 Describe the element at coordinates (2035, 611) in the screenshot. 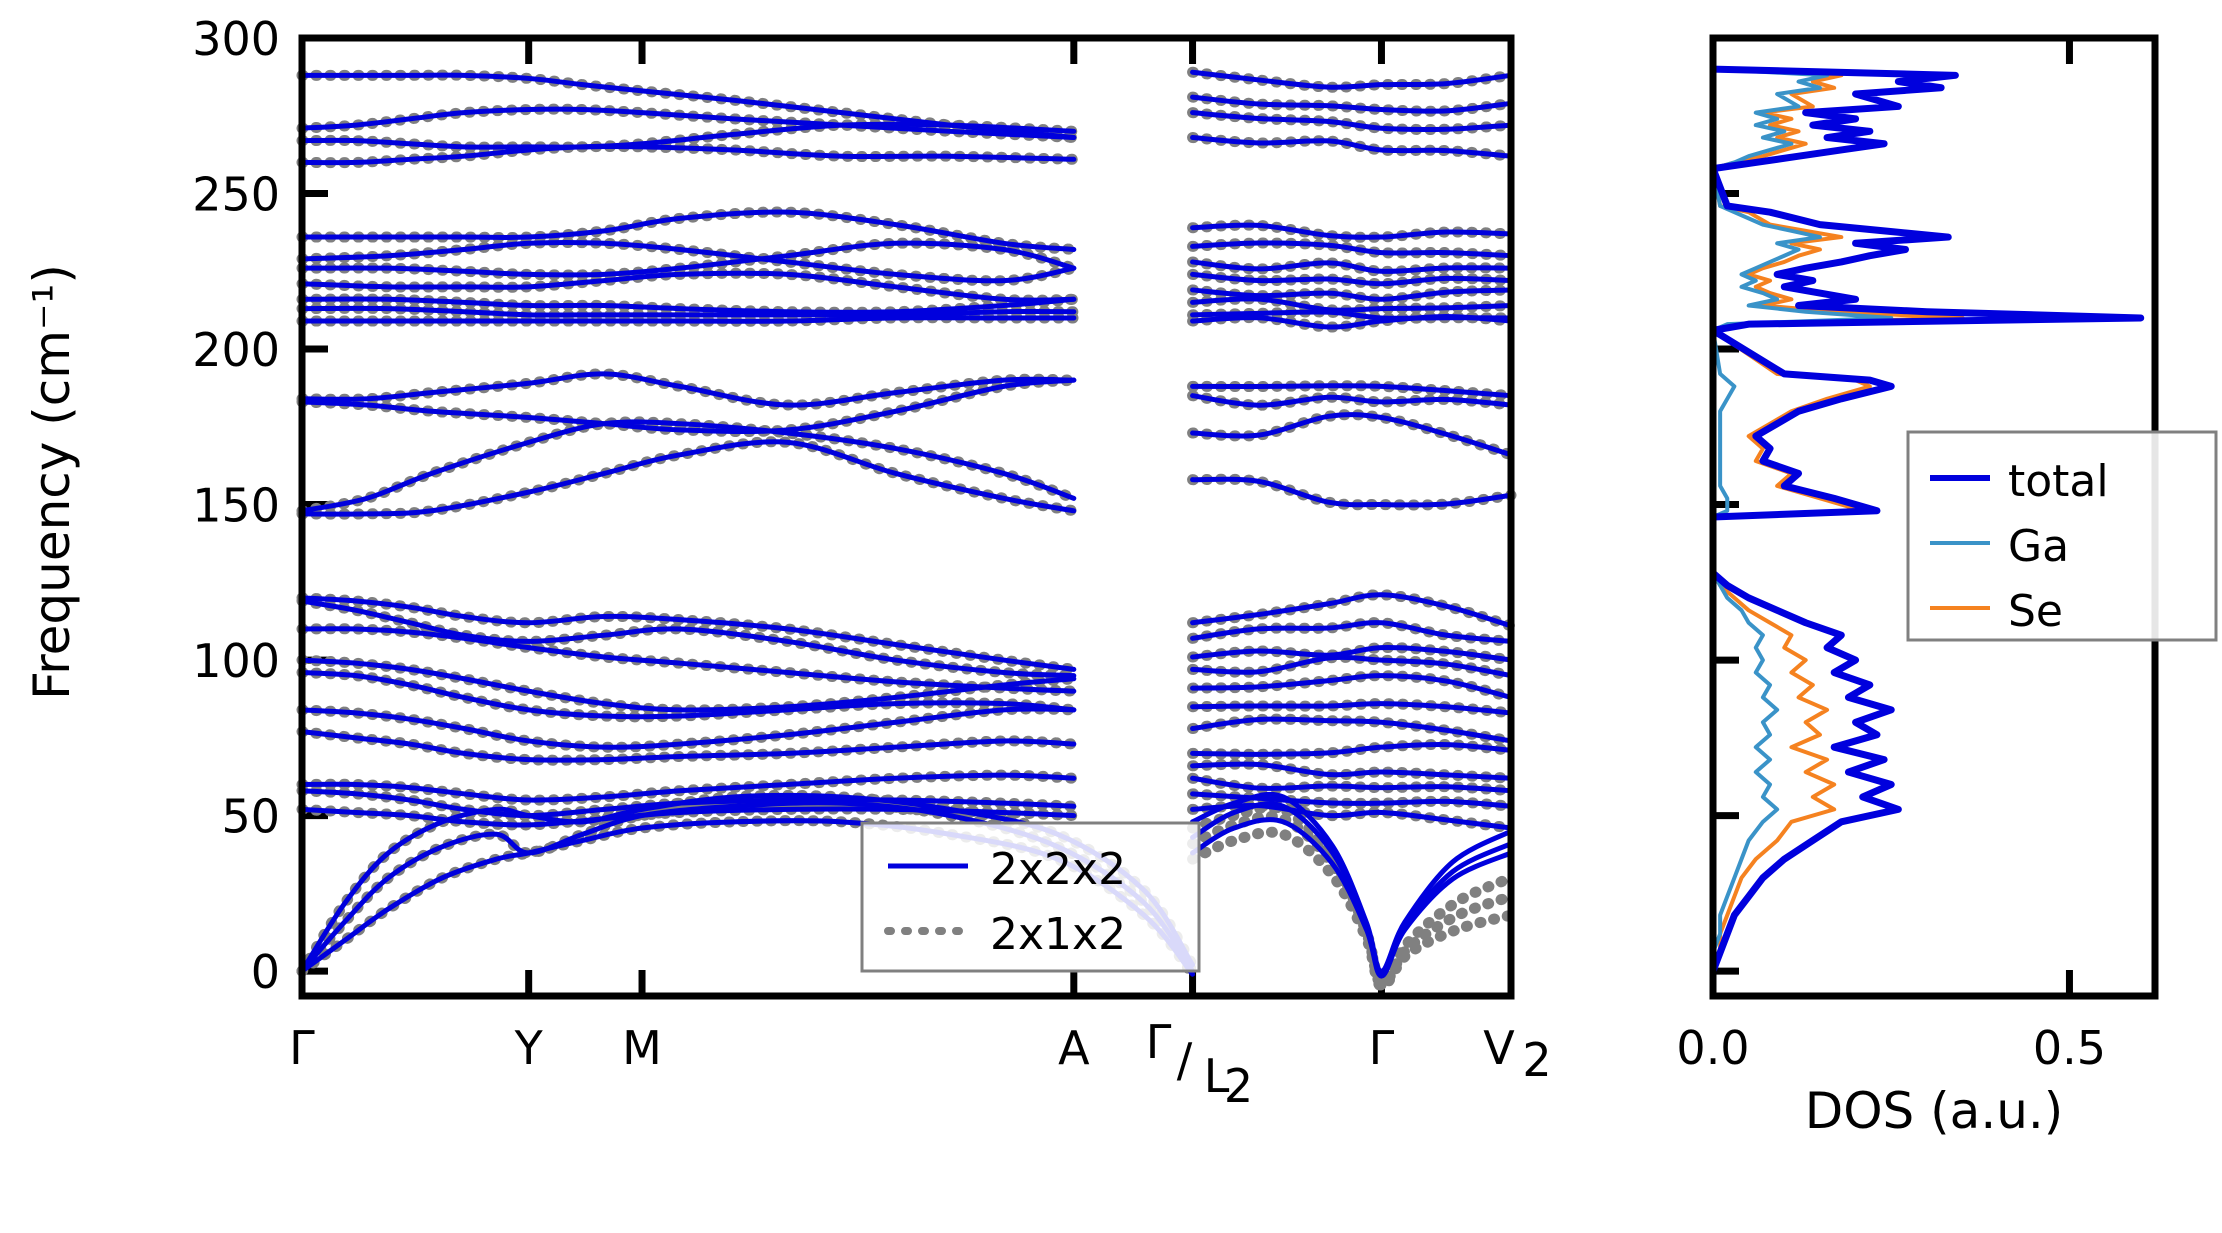

I see `dos-legend-label-se: Se` at that location.